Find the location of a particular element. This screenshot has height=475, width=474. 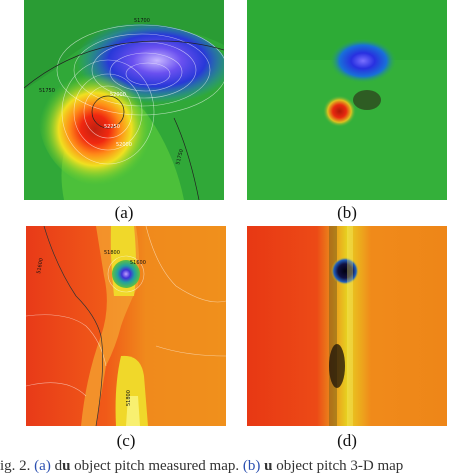

contour-label: 52250 is located at coordinates (112, 127).